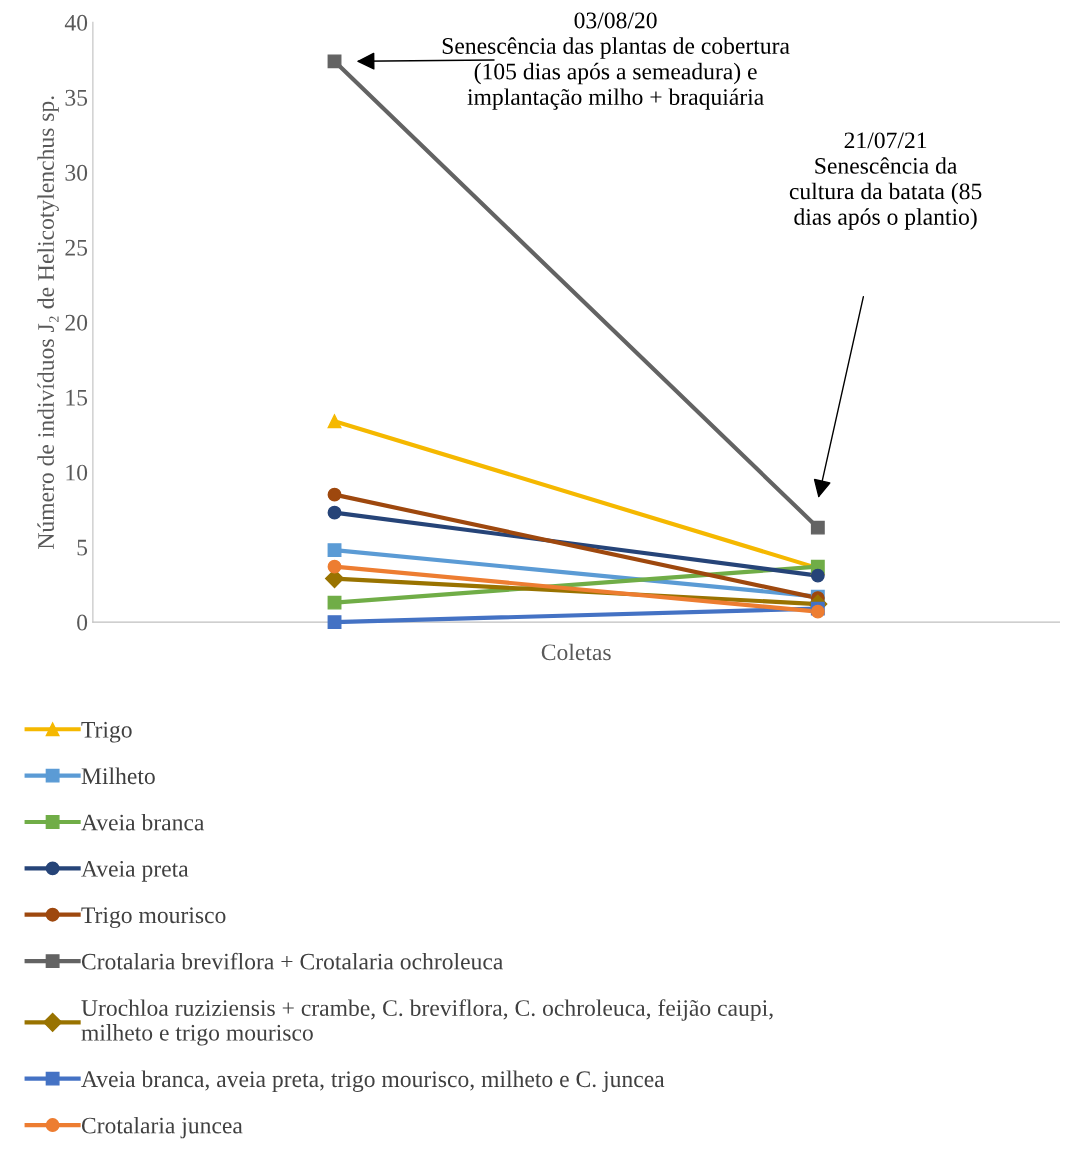 This screenshot has height=1176, width=1080. What do you see at coordinates (118, 776) in the screenshot?
I see `legend-label: Milheto` at bounding box center [118, 776].